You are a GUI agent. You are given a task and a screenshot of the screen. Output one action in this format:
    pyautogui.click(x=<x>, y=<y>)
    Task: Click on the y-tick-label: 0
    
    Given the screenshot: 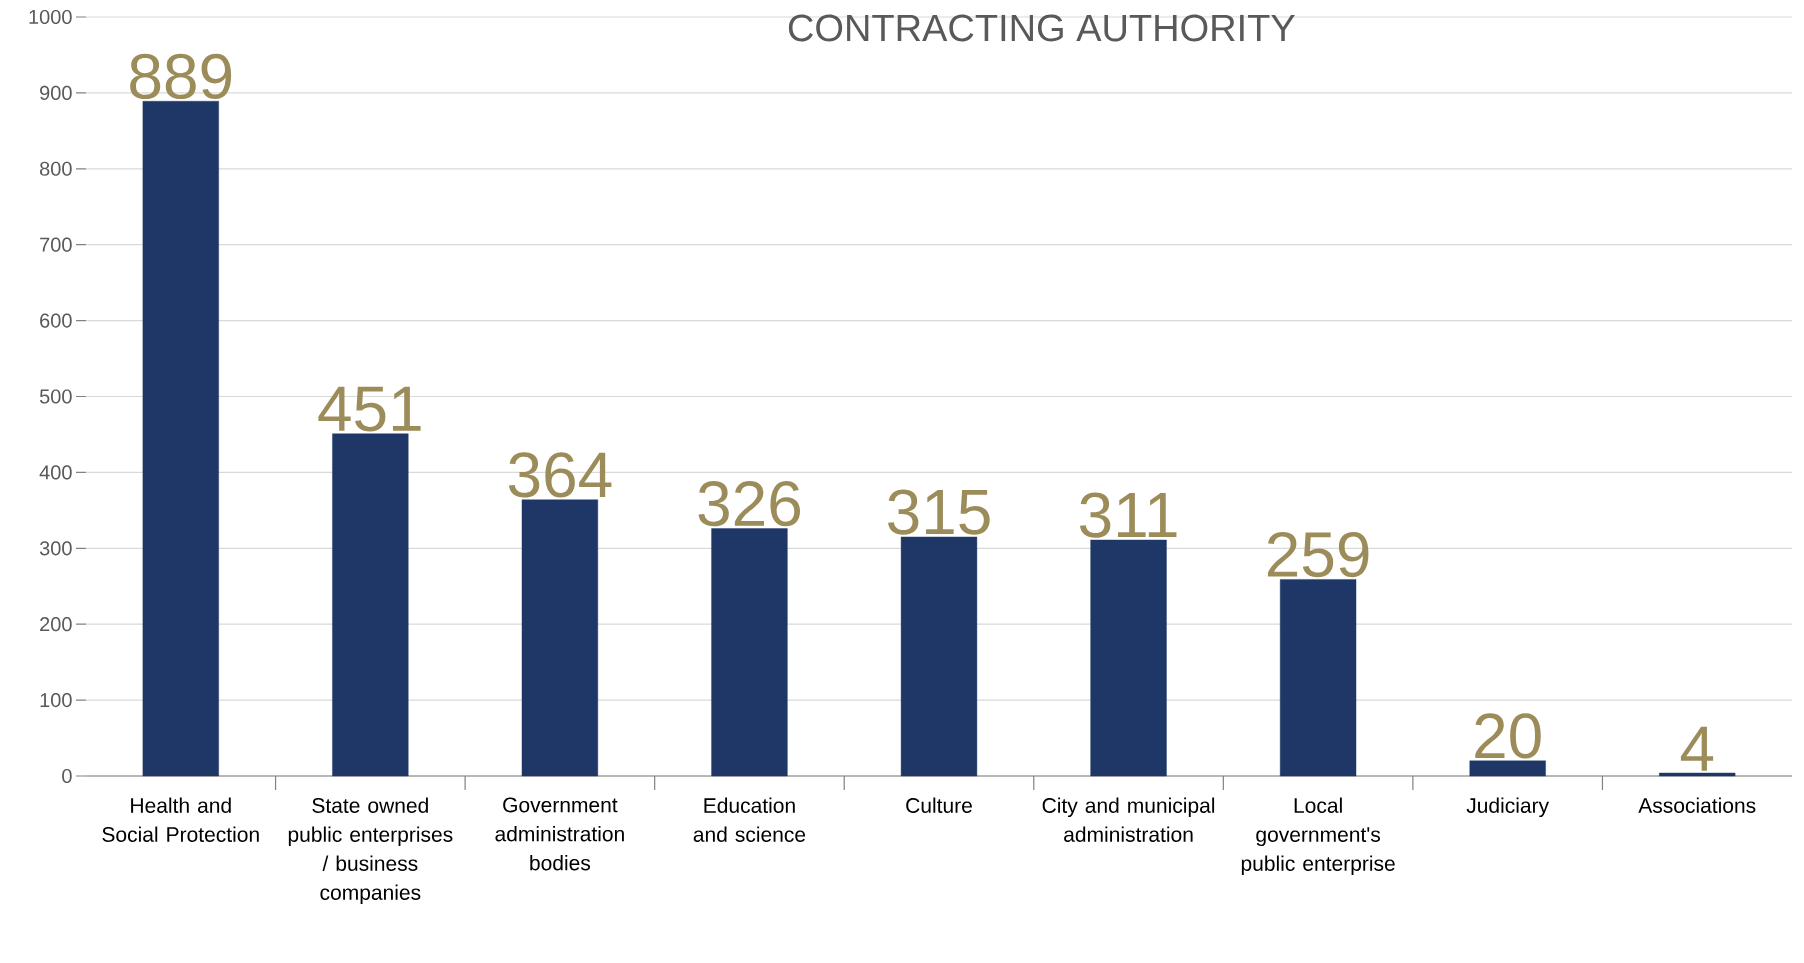 What is the action you would take?
    pyautogui.click(x=67, y=776)
    